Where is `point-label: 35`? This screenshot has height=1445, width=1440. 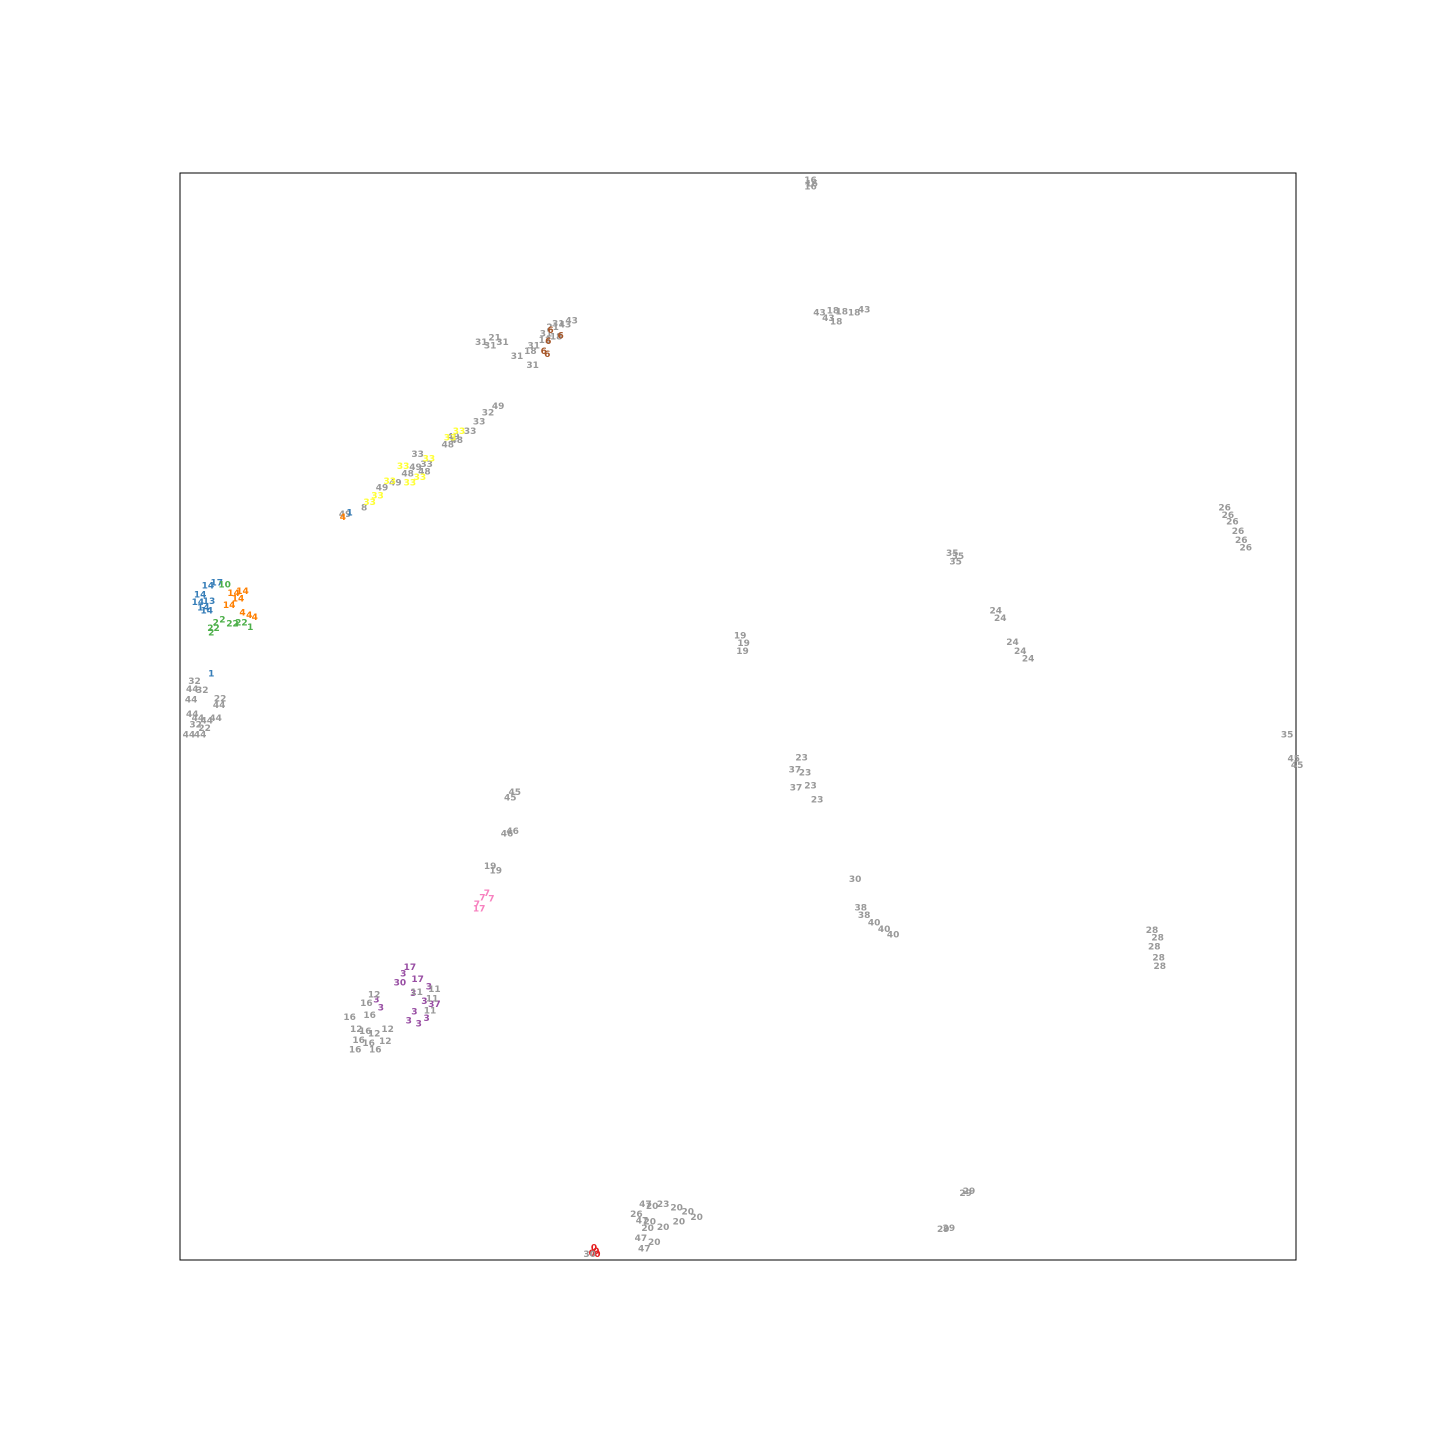
point-label: 35 is located at coordinates (952, 554).